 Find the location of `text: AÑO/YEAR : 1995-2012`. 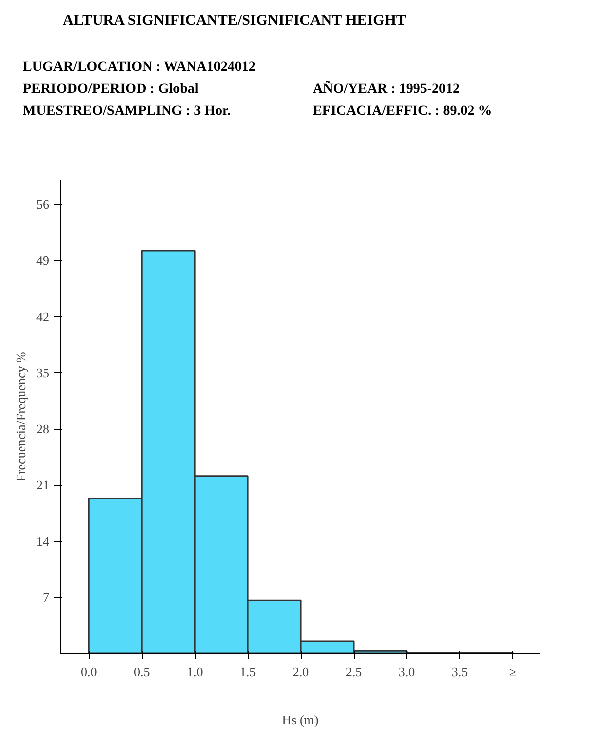

text: AÑO/YEAR : 1995-2012 is located at coordinates (387, 90).